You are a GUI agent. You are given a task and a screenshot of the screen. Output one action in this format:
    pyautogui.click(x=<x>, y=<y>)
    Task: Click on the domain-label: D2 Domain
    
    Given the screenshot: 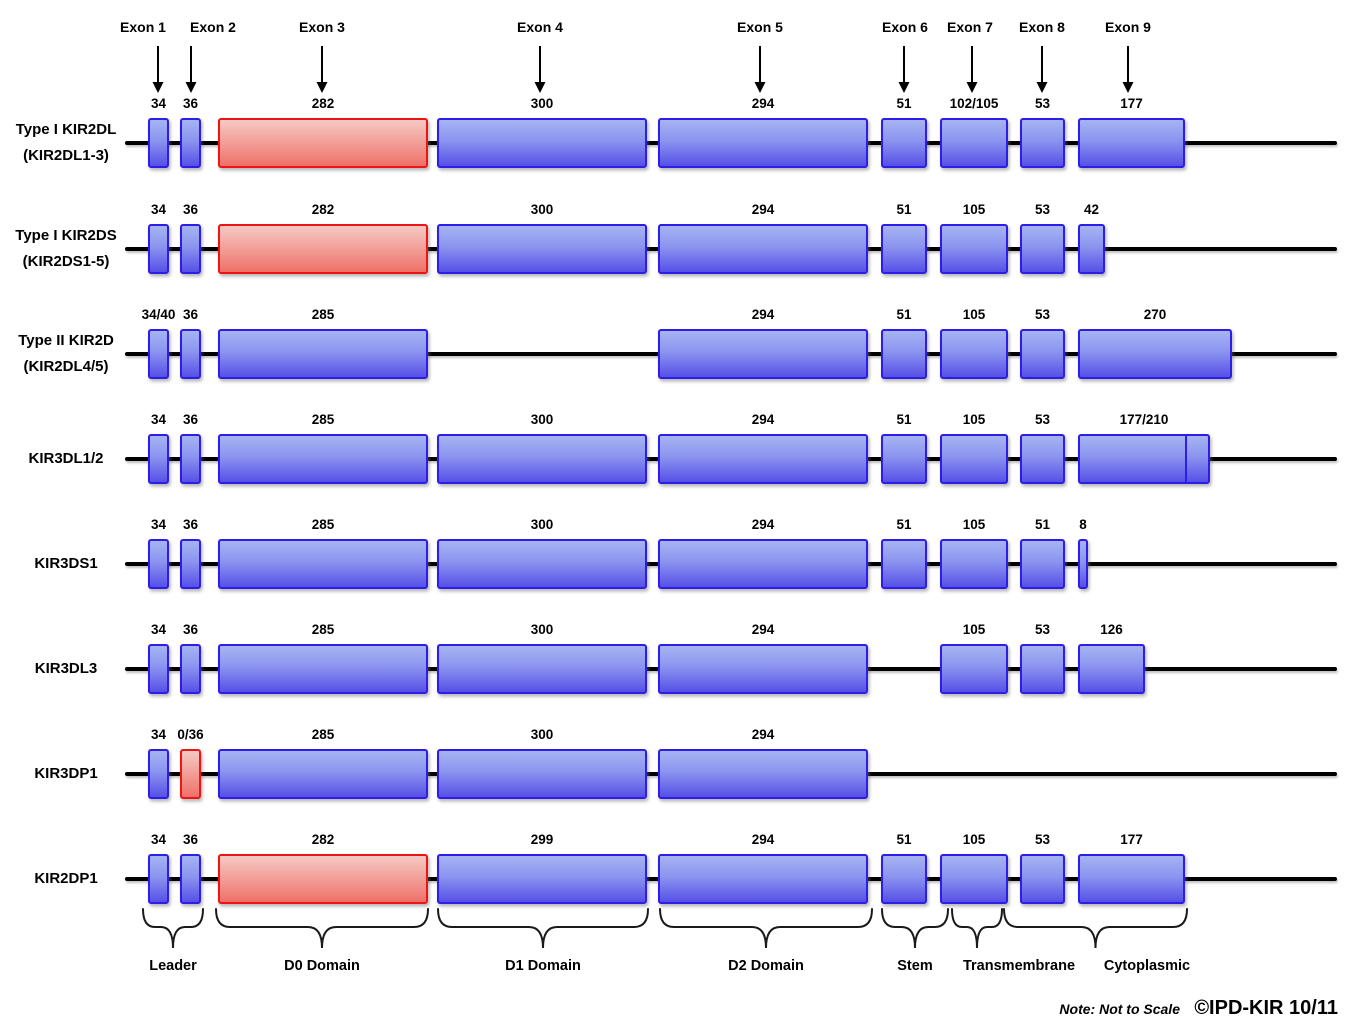 What is the action you would take?
    pyautogui.click(x=766, y=966)
    